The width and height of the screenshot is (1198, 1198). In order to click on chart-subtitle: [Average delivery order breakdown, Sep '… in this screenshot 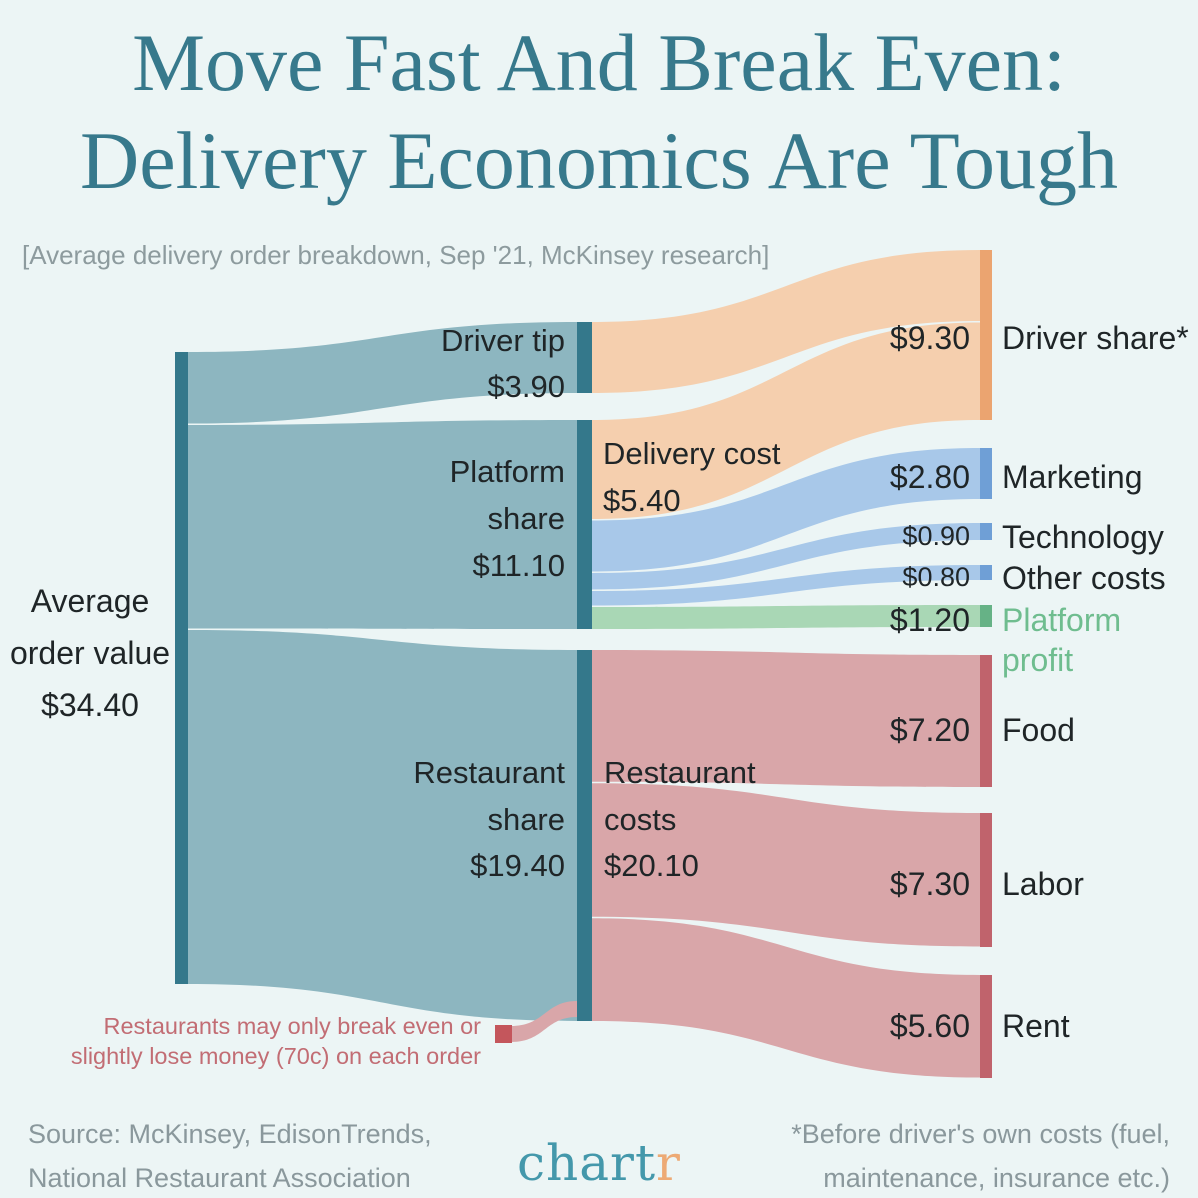, I will do `click(396, 255)`.